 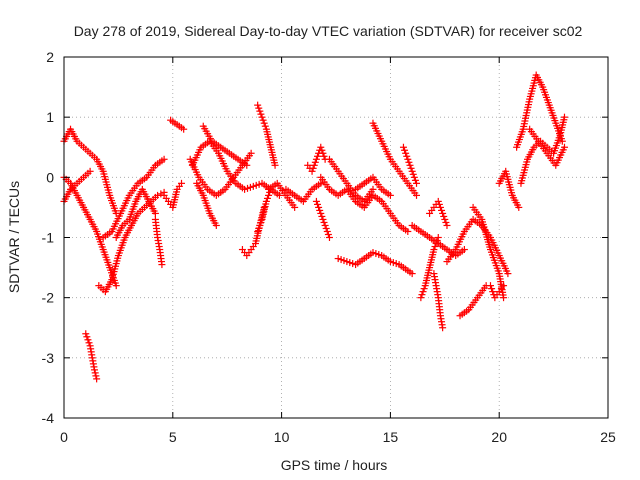 I want to click on x-tick-label: 20, so click(x=499, y=437).